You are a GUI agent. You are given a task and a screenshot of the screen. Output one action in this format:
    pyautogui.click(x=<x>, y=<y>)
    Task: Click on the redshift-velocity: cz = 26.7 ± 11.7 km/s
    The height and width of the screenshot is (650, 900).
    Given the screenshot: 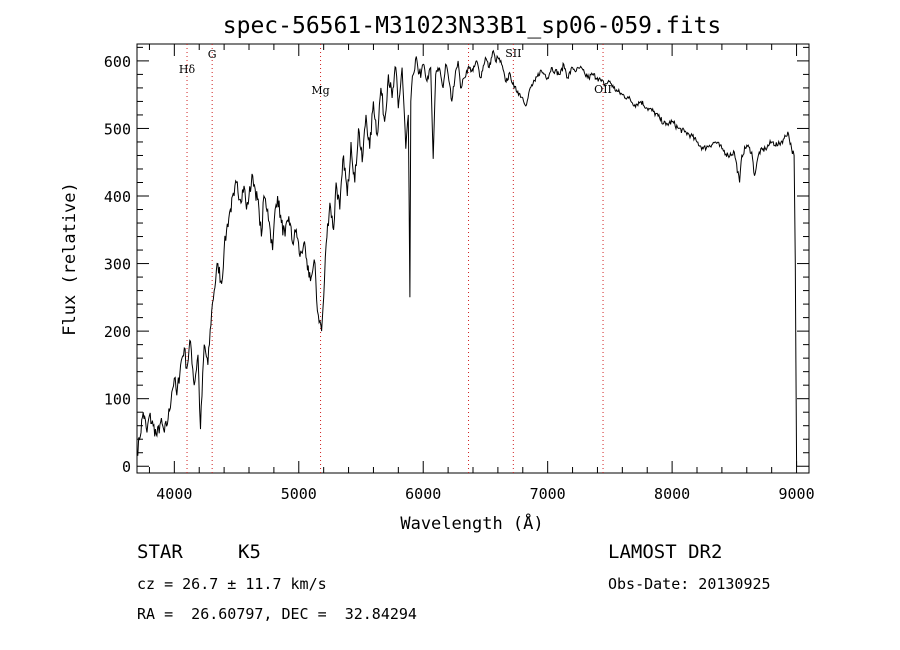 What is the action you would take?
    pyautogui.click(x=232, y=584)
    